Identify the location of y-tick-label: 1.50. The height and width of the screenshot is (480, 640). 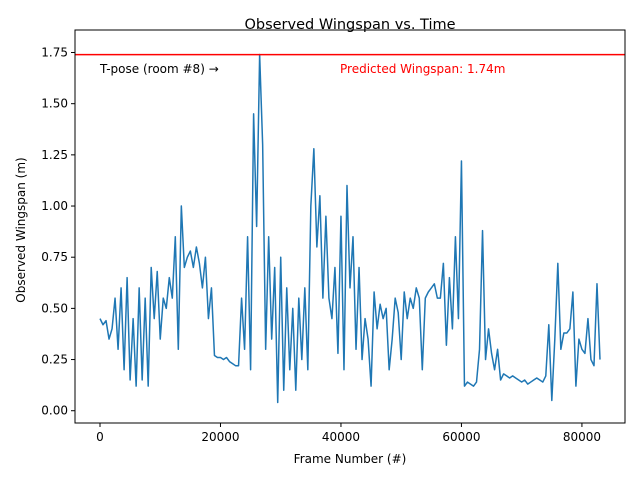
(54, 104).